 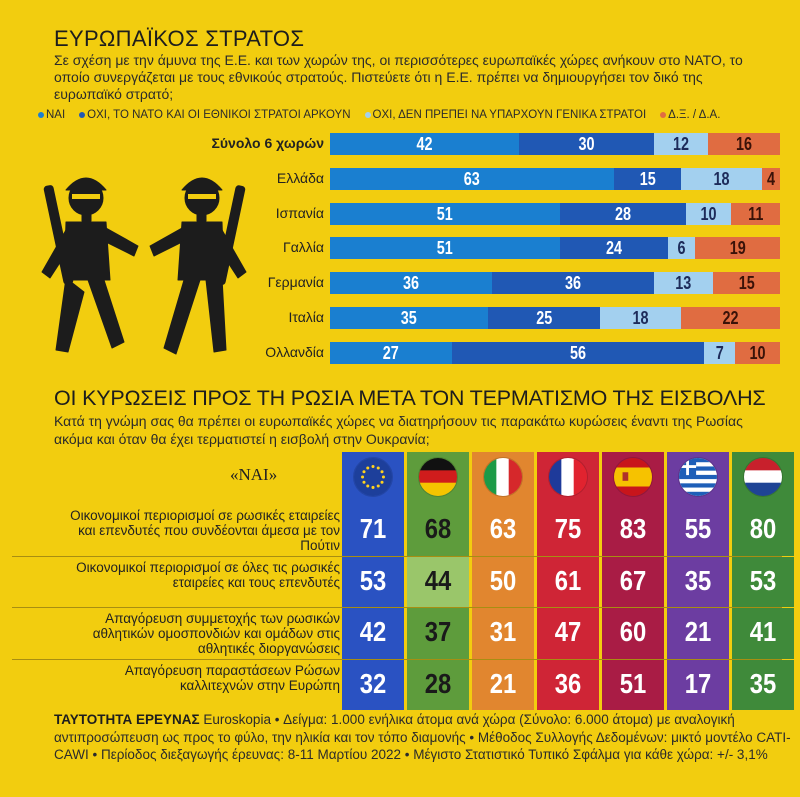 I want to click on bar-segment: 15, so click(x=746, y=283).